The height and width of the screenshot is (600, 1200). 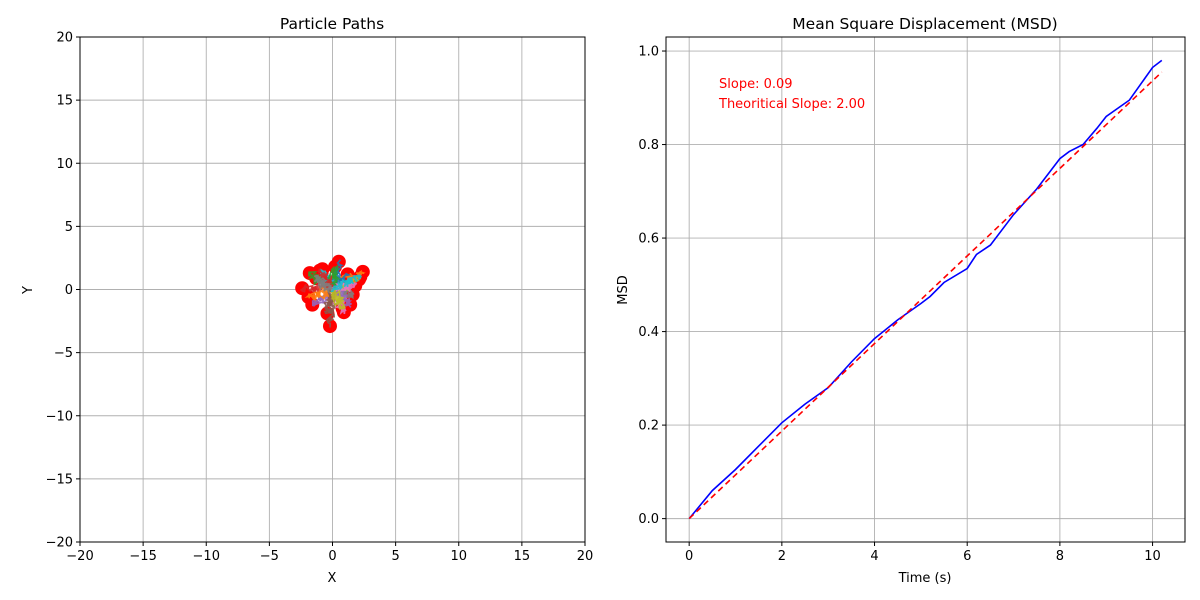 I want to click on x-tick-label: 15, so click(x=522, y=556).